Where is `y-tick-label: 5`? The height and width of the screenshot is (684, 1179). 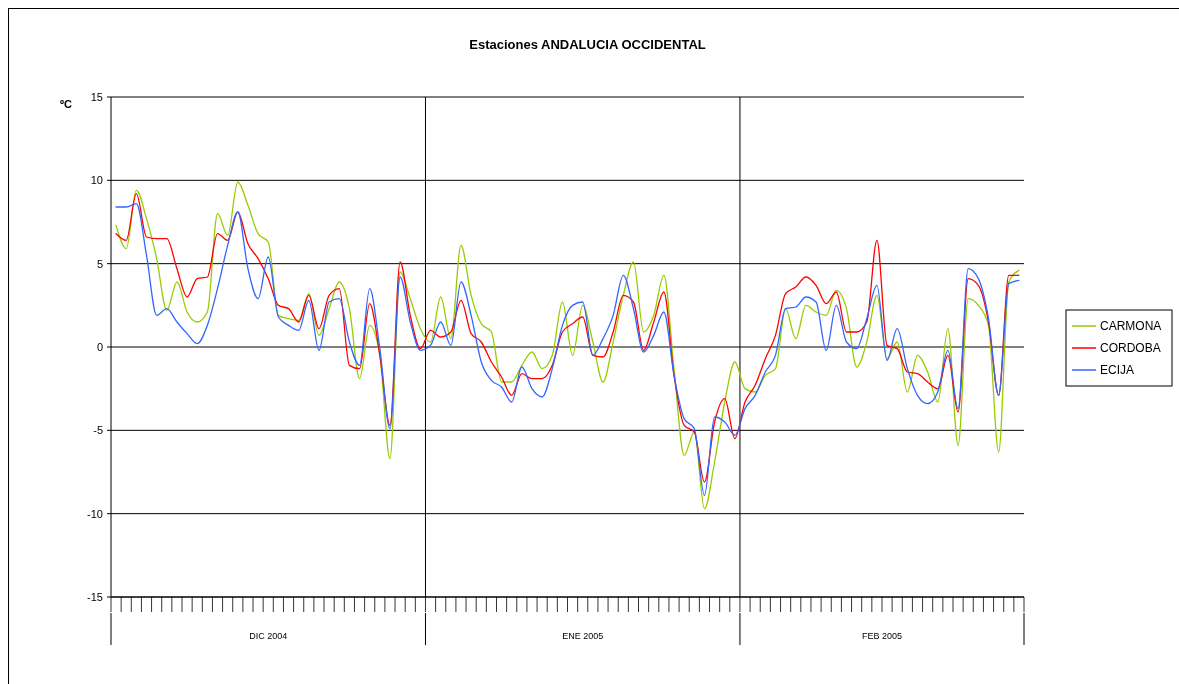
y-tick-label: 5 is located at coordinates (99, 263).